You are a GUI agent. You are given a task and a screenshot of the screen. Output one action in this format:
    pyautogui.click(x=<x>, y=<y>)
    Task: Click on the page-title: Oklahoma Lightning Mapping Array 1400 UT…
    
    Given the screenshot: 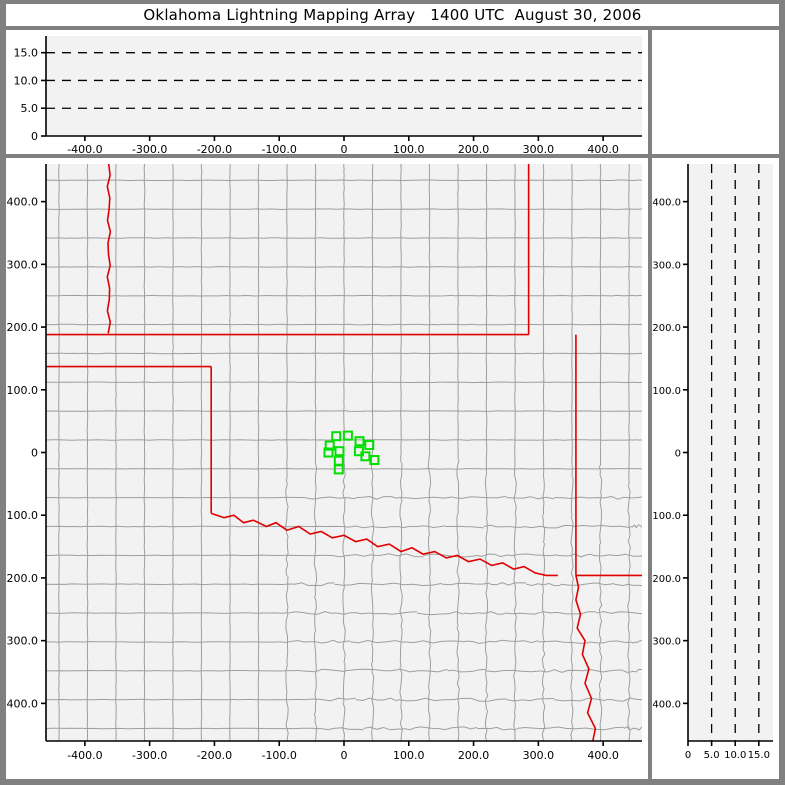 What is the action you would take?
    pyautogui.click(x=392, y=15)
    